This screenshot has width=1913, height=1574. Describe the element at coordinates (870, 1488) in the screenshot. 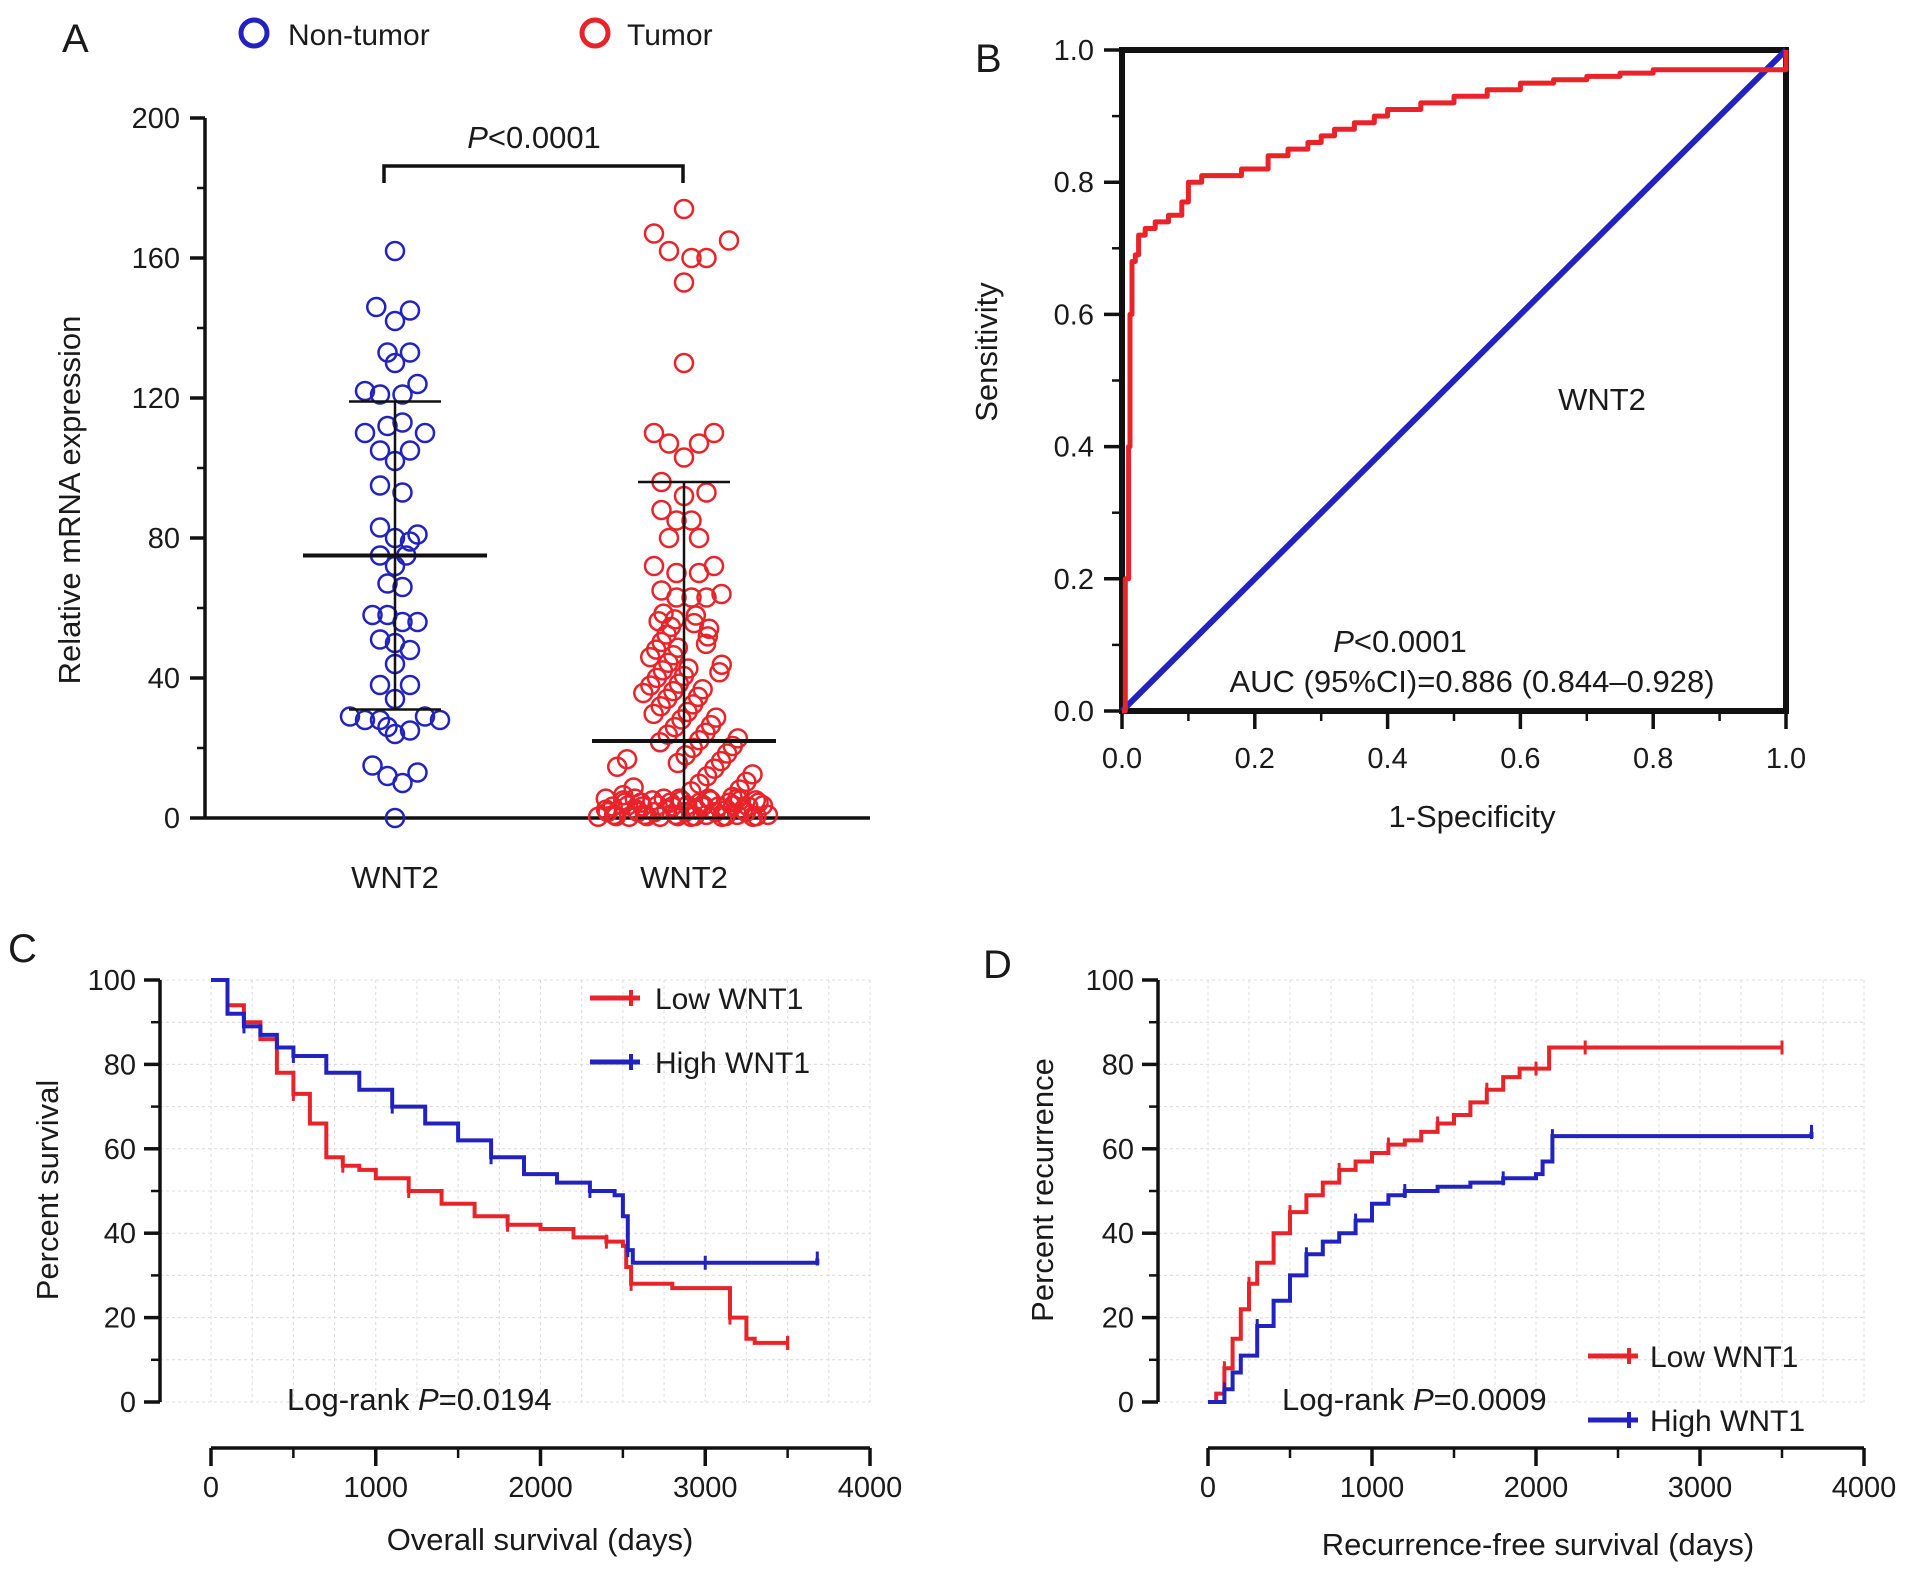

I see `x-tick-label: 4000` at that location.